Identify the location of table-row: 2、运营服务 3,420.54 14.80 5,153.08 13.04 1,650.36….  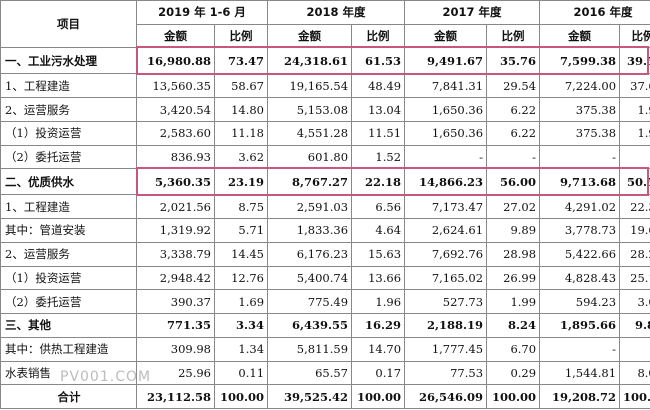
(325, 109).